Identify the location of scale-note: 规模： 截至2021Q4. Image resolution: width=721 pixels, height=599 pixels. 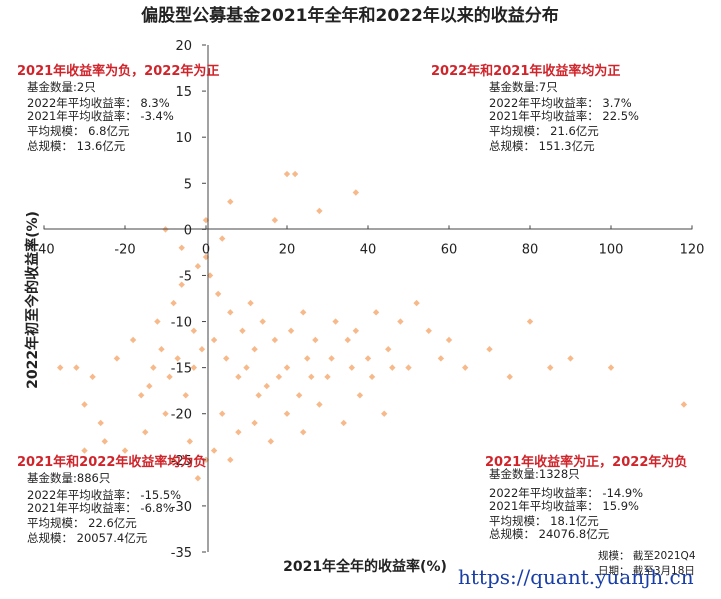
(647, 555).